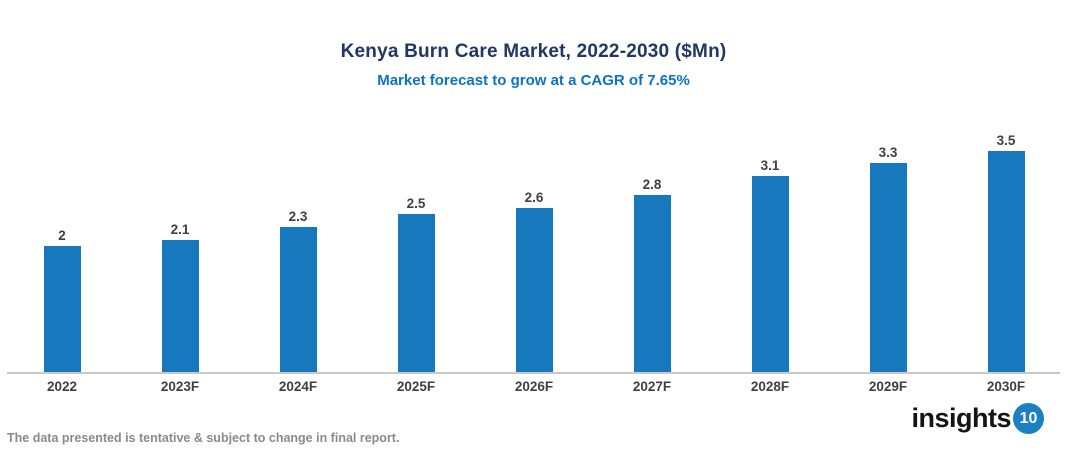  I want to click on bar-slot: 2.3, so click(298, 251).